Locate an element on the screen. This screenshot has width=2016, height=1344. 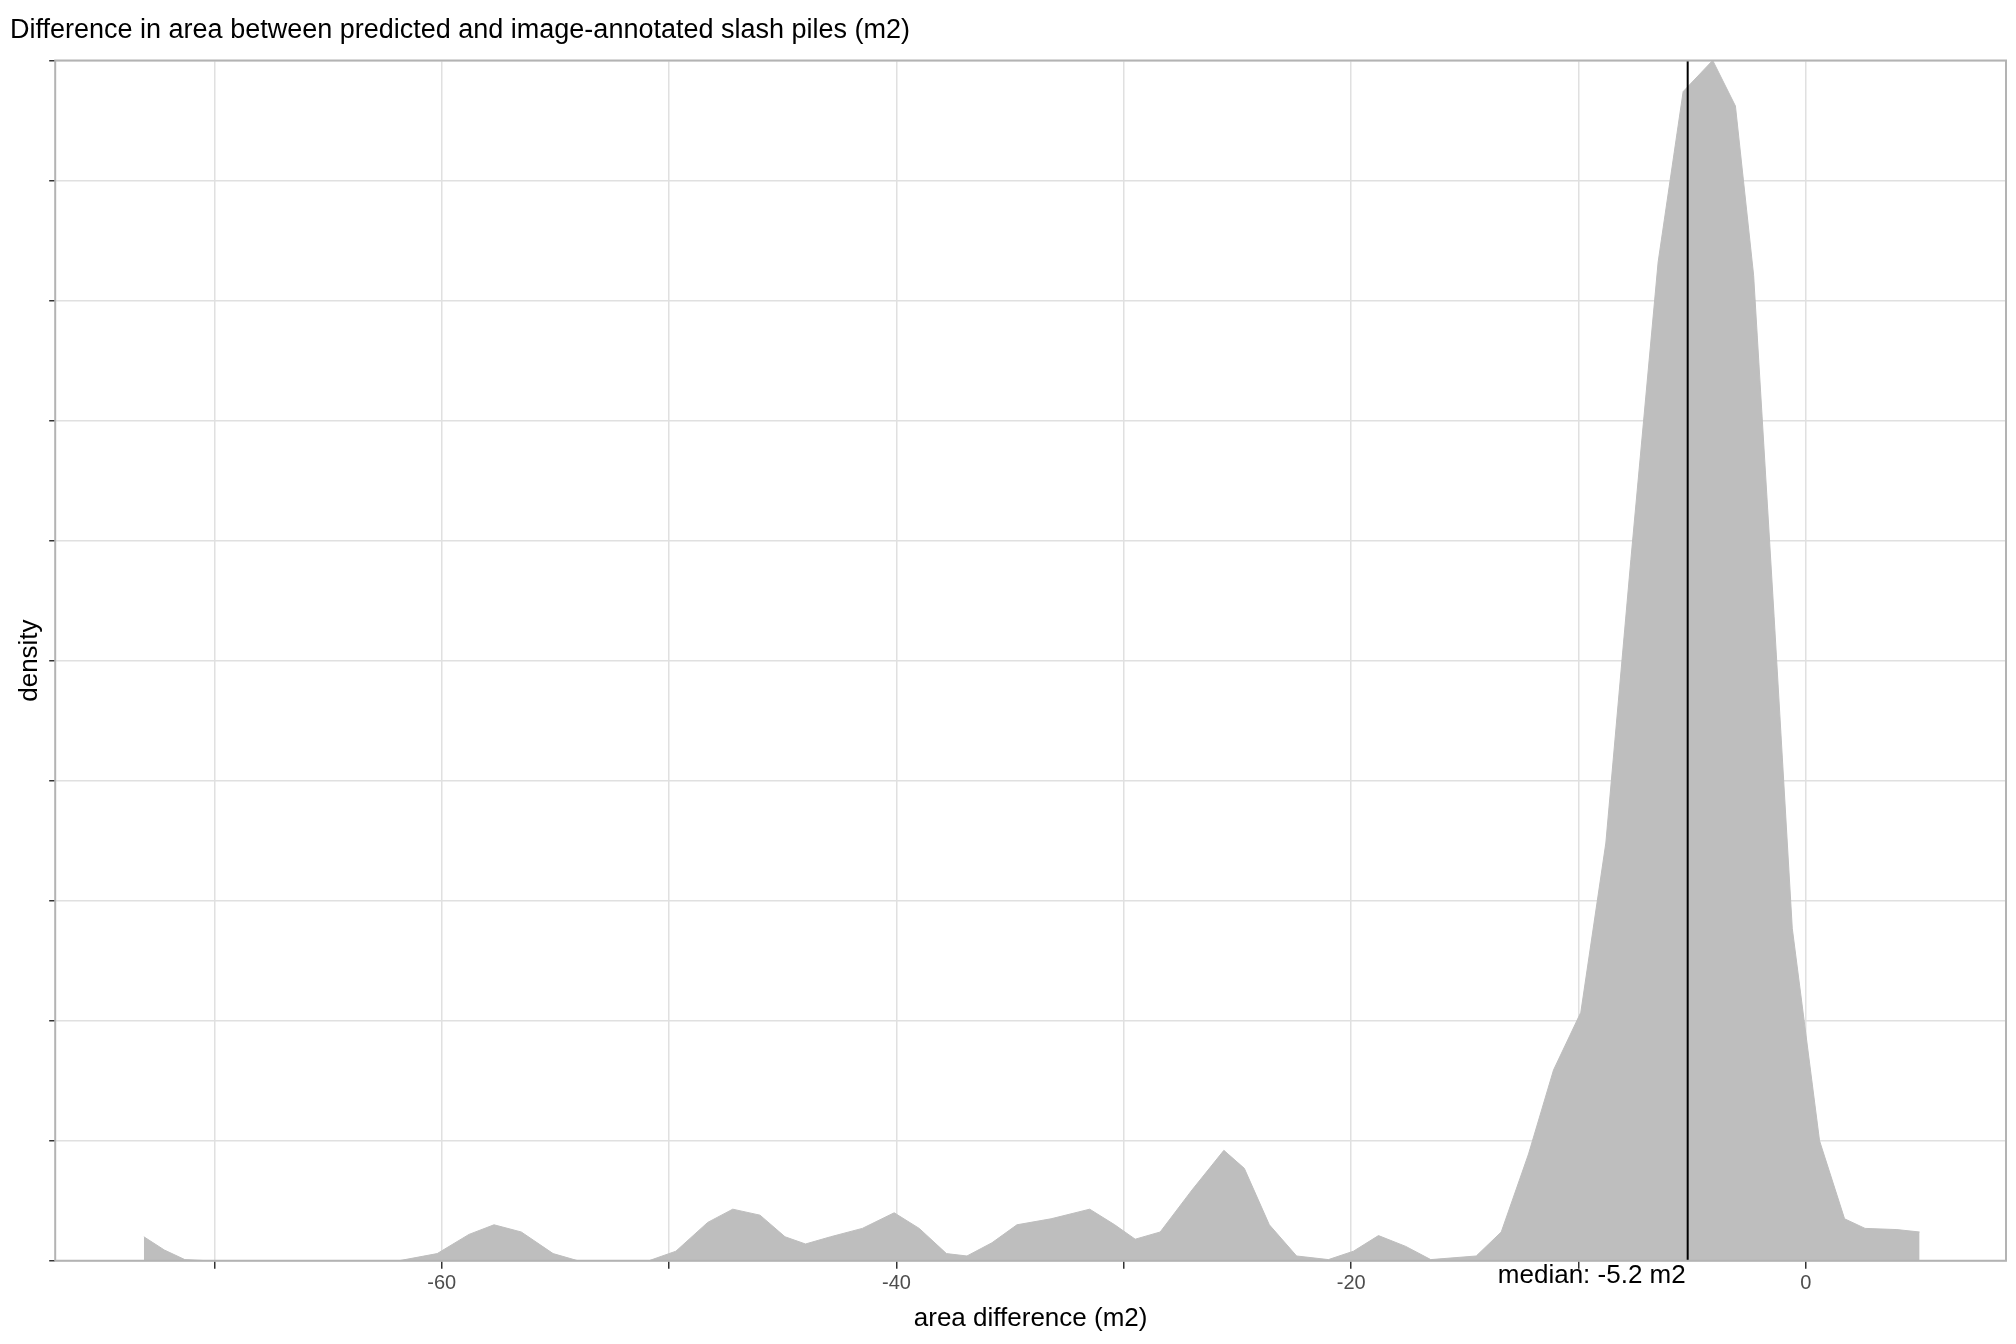
x-tick-label: -60 is located at coordinates (442, 1282).